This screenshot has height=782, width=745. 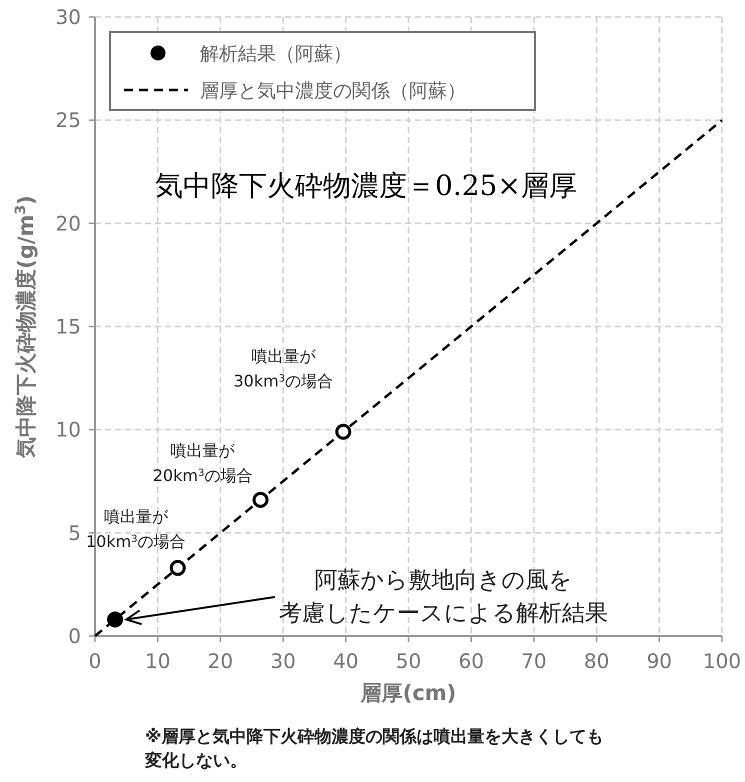 I want to click on ytick: 10, so click(x=68, y=430).